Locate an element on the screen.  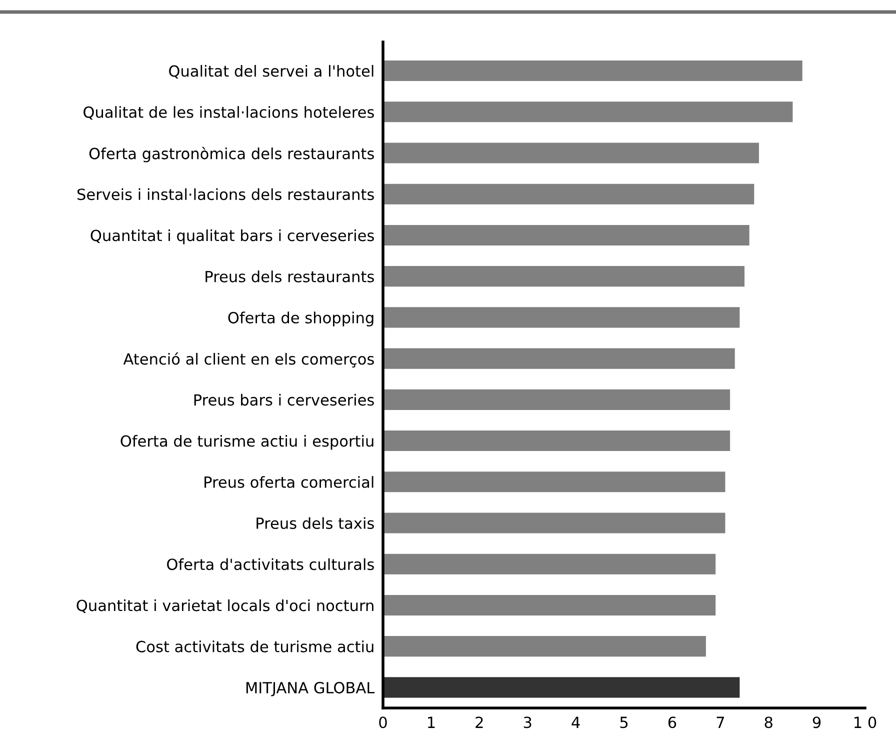
y-tick-label: Qualitat de les instal·lacions hoteleres is located at coordinates (229, 113).